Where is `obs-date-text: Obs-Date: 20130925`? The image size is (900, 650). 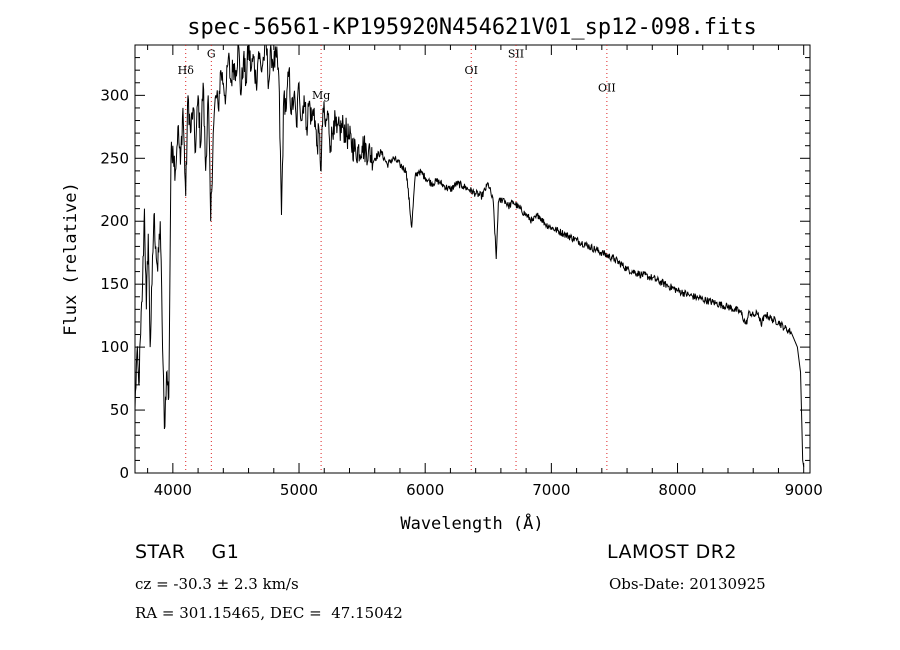
obs-date-text: Obs-Date: 20130925 is located at coordinates (687, 584).